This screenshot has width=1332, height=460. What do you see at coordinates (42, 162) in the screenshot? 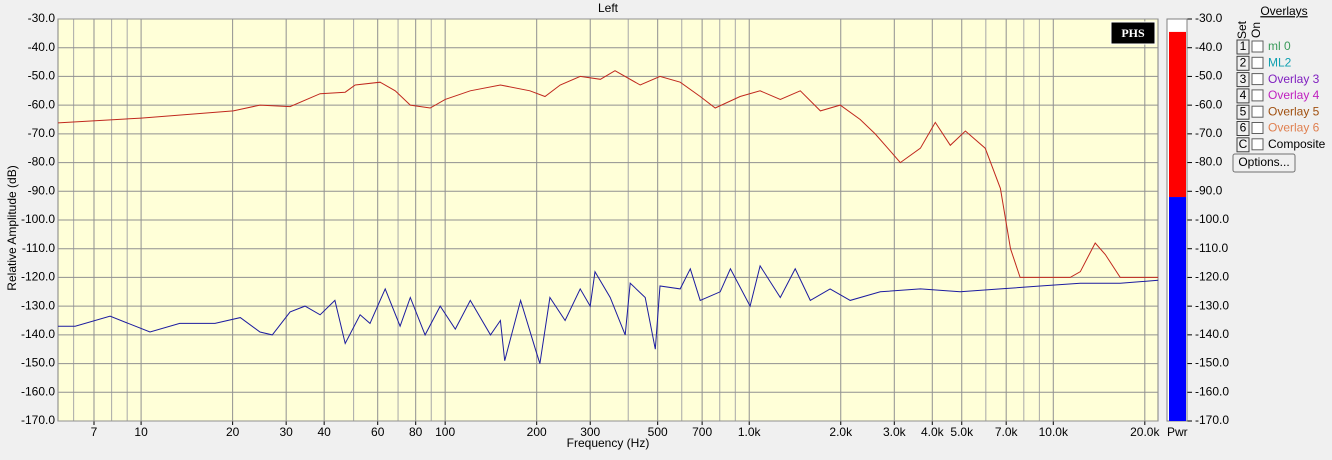
I see `y-tick-label: -80.0` at bounding box center [42, 162].